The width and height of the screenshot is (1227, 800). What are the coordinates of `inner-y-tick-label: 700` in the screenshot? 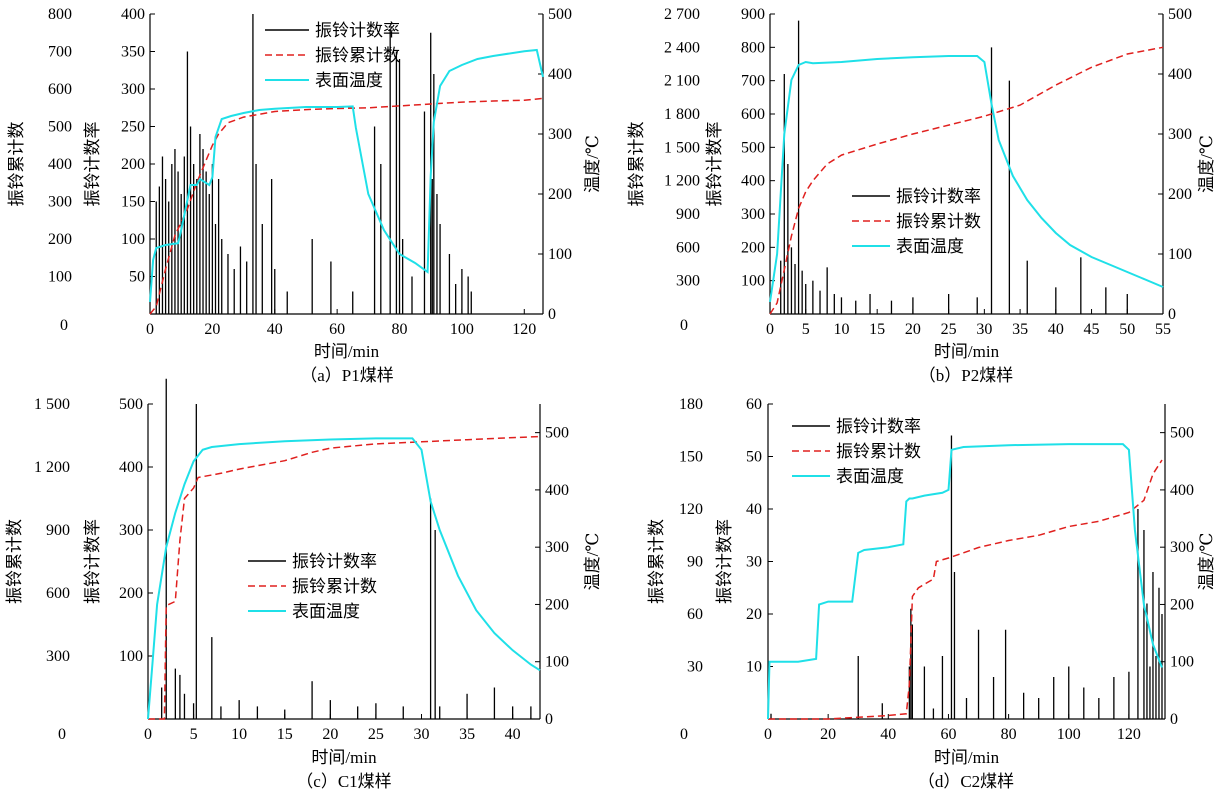 It's located at (753, 81).